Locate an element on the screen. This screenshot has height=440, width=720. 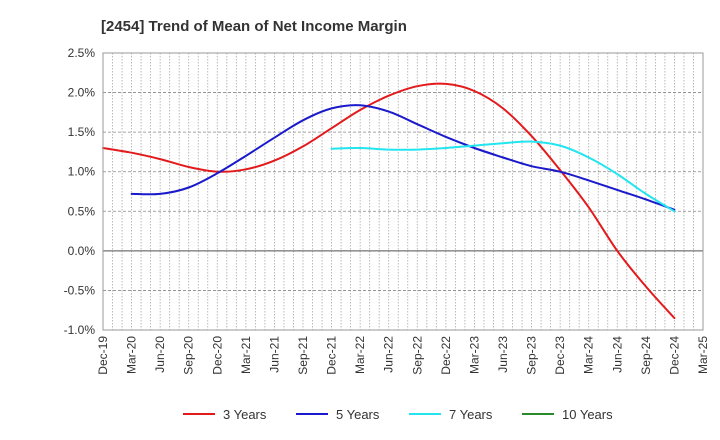
x-tick-label: Jun-24 is located at coordinates (617, 354).